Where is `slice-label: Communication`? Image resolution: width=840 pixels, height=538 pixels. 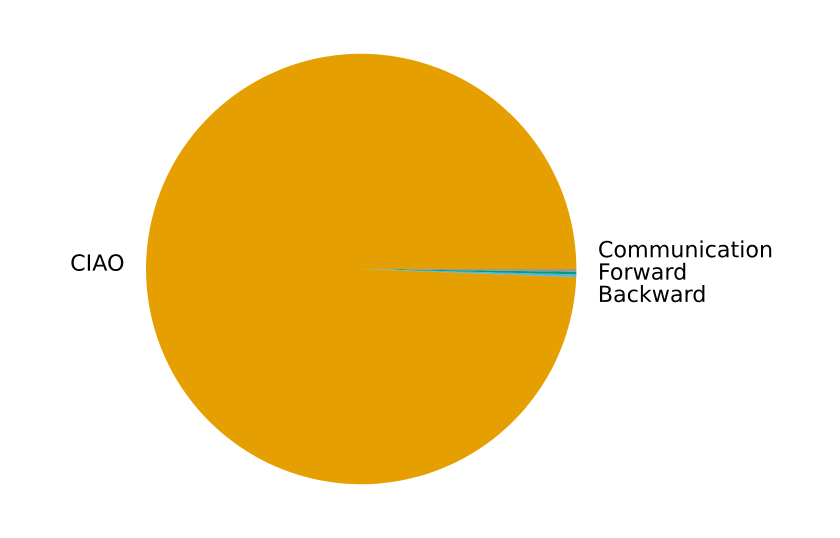 slice-label: Communication is located at coordinates (685, 249).